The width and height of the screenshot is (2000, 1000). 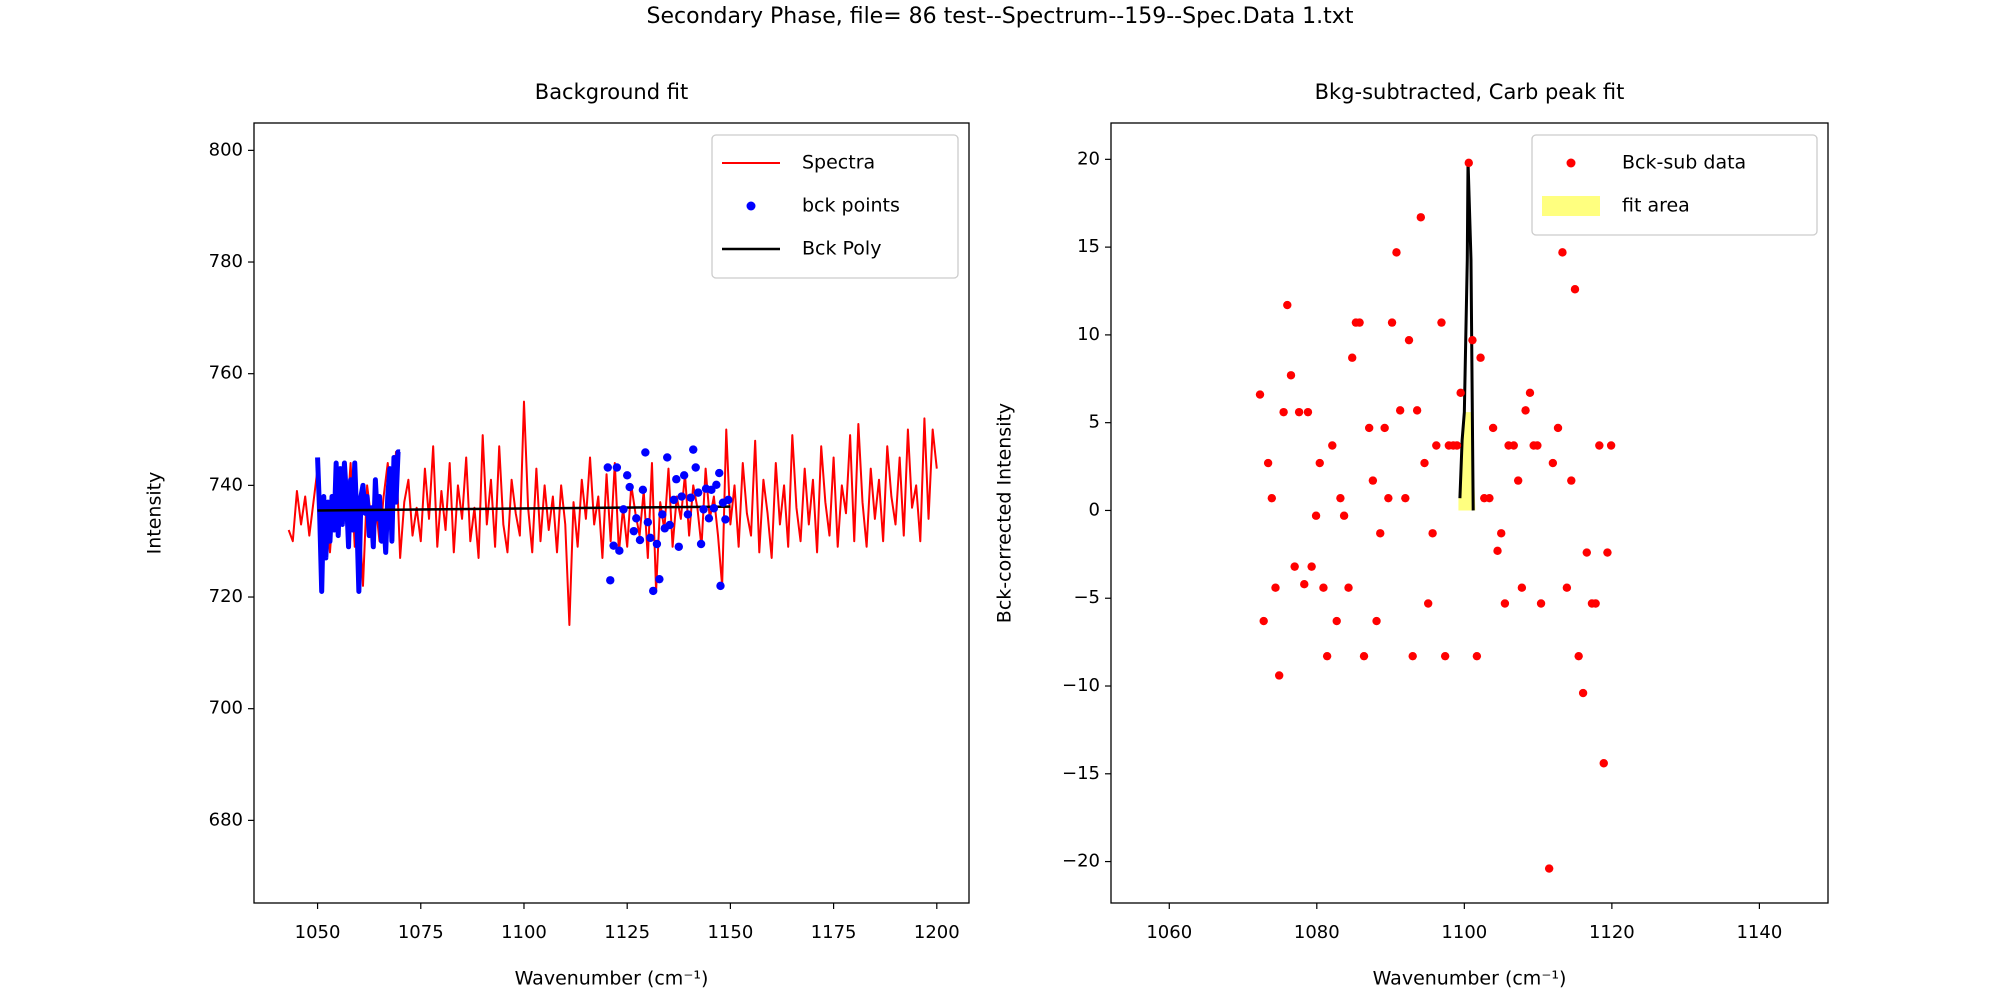 I want to click on legend: Bck-sub data fit area, so click(x=1674, y=185).